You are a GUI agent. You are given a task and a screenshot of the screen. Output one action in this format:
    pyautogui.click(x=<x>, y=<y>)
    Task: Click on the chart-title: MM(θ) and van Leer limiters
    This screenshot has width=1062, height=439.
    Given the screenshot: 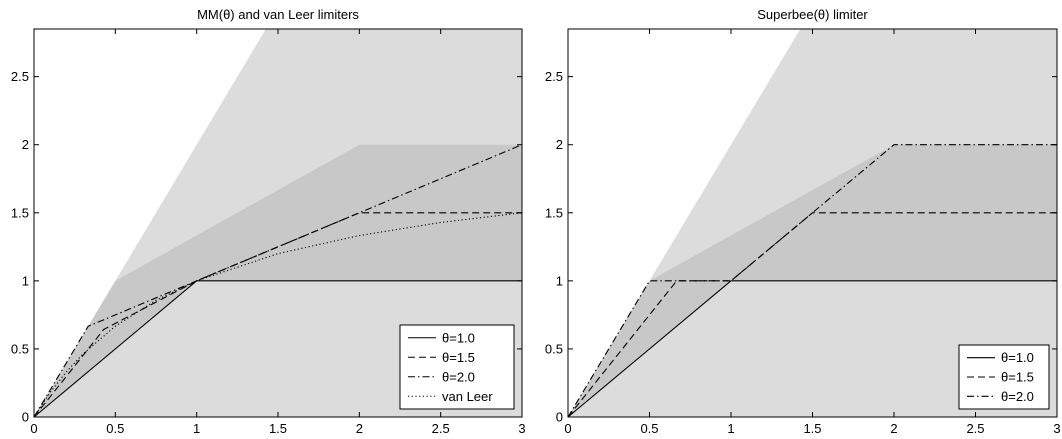 What is the action you would take?
    pyautogui.click(x=278, y=14)
    